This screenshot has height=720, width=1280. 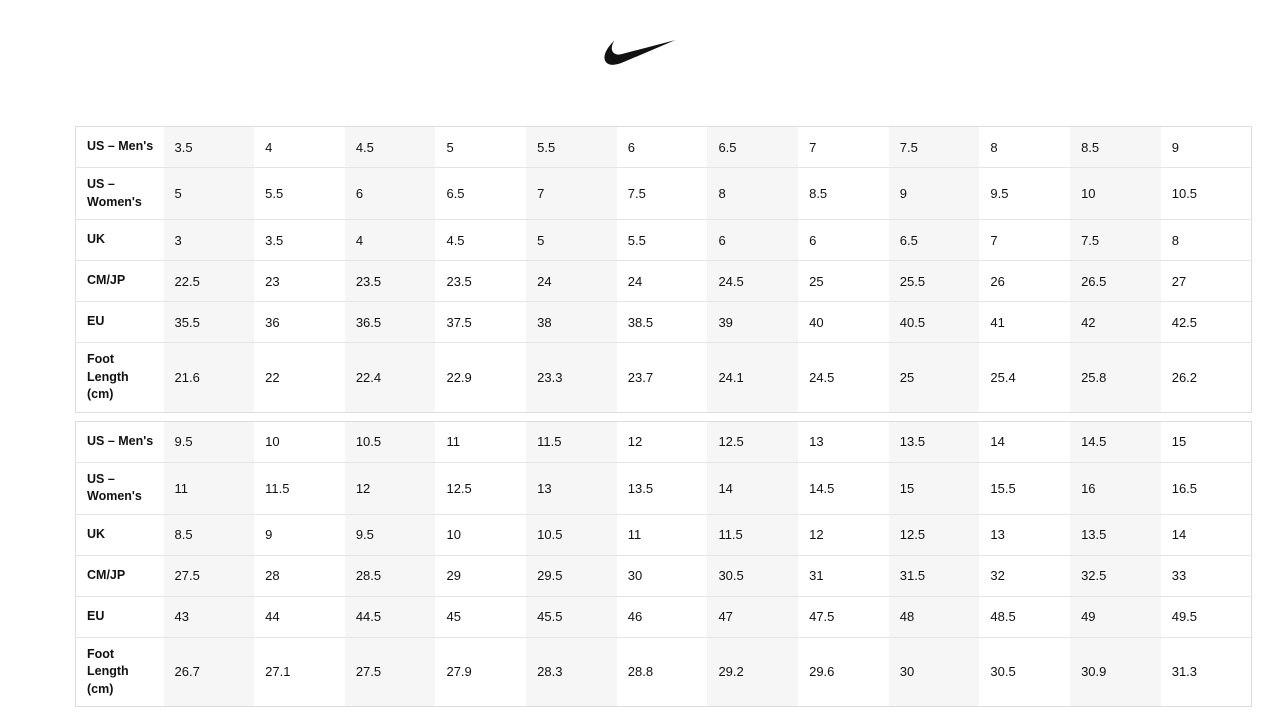 What do you see at coordinates (453, 575) in the screenshot?
I see `size-cell: 29` at bounding box center [453, 575].